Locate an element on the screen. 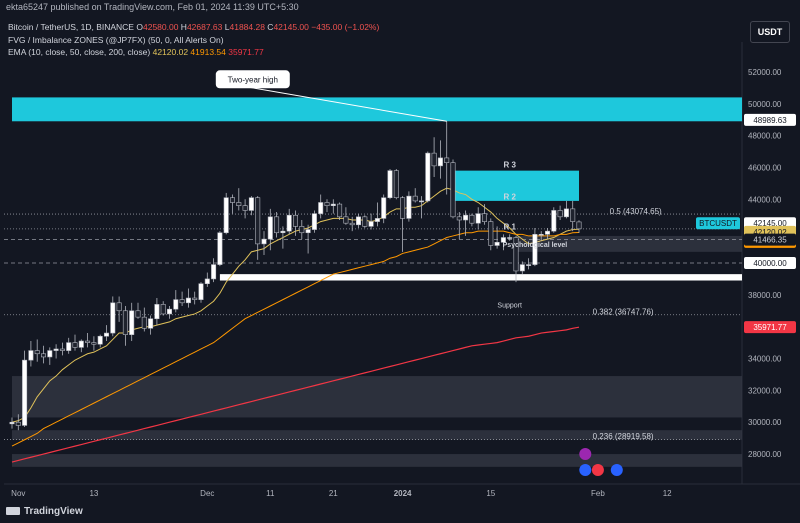 This screenshot has width=800, height=523. annotation-label: Psychological level is located at coordinates (535, 245).